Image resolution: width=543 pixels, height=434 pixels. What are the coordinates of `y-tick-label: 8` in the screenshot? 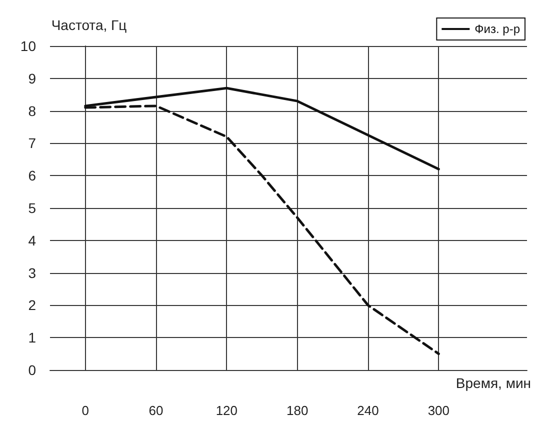 It's located at (32, 110).